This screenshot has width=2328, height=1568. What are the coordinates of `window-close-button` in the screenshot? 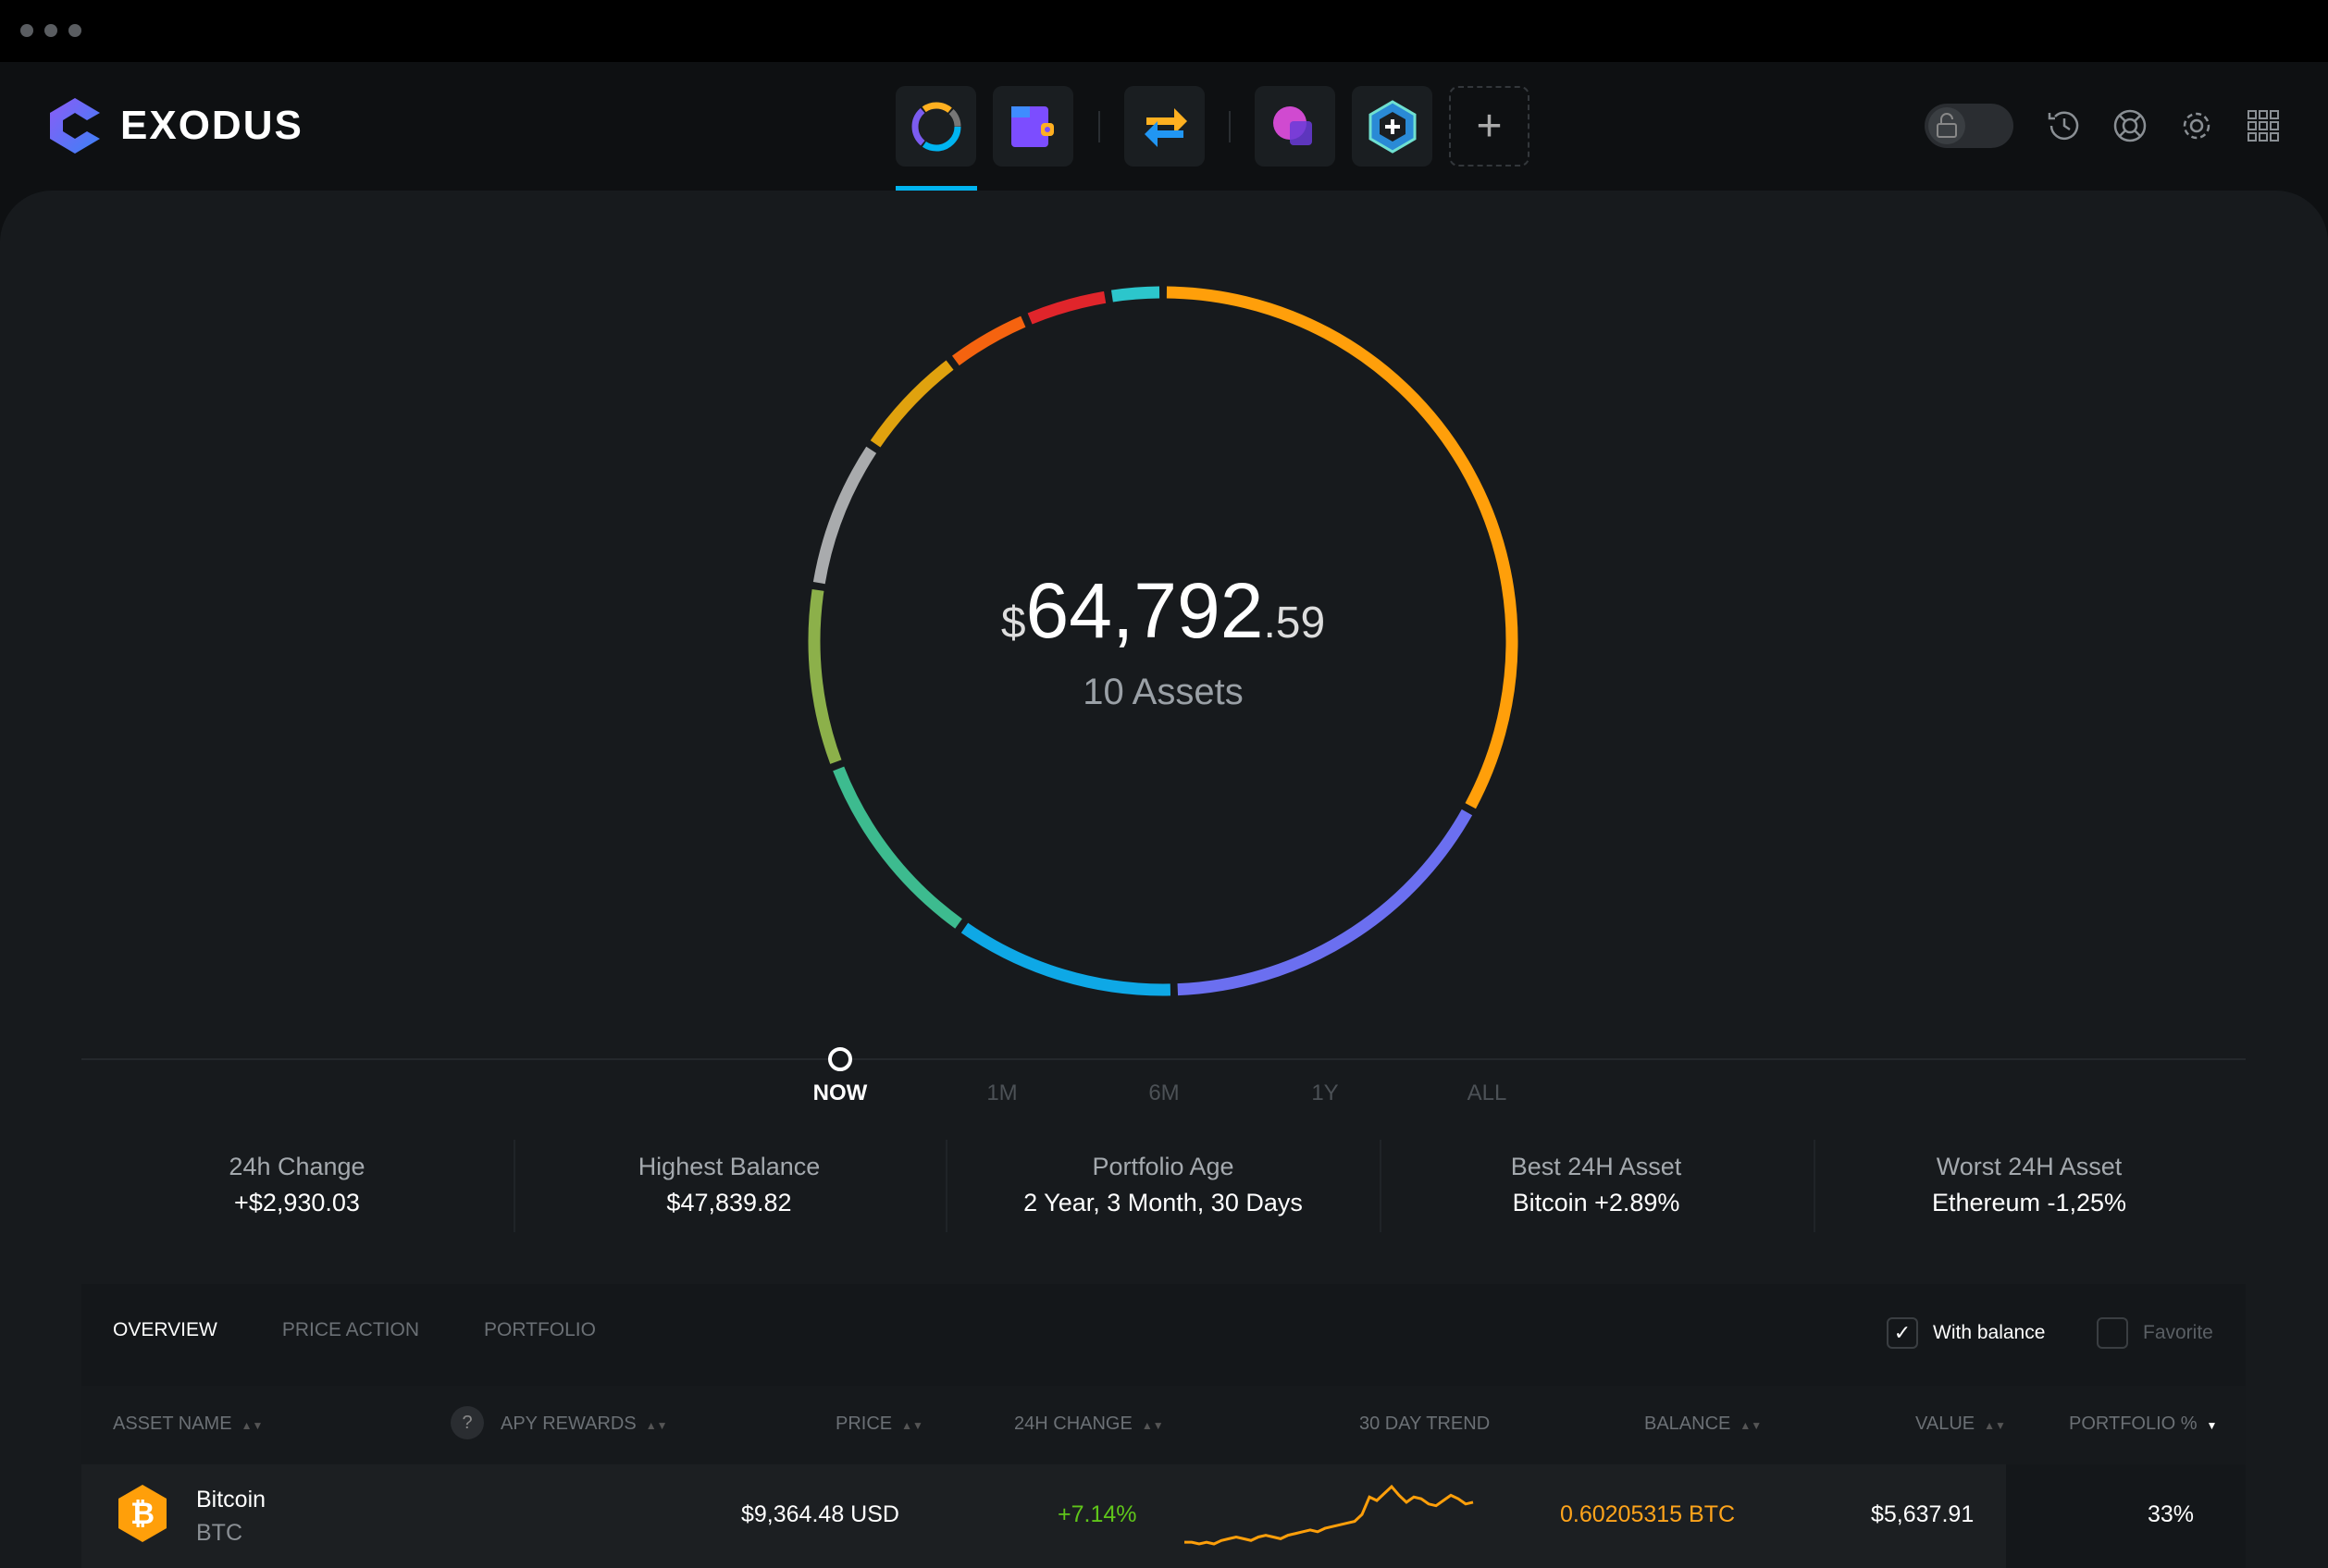 It's located at (26, 31).